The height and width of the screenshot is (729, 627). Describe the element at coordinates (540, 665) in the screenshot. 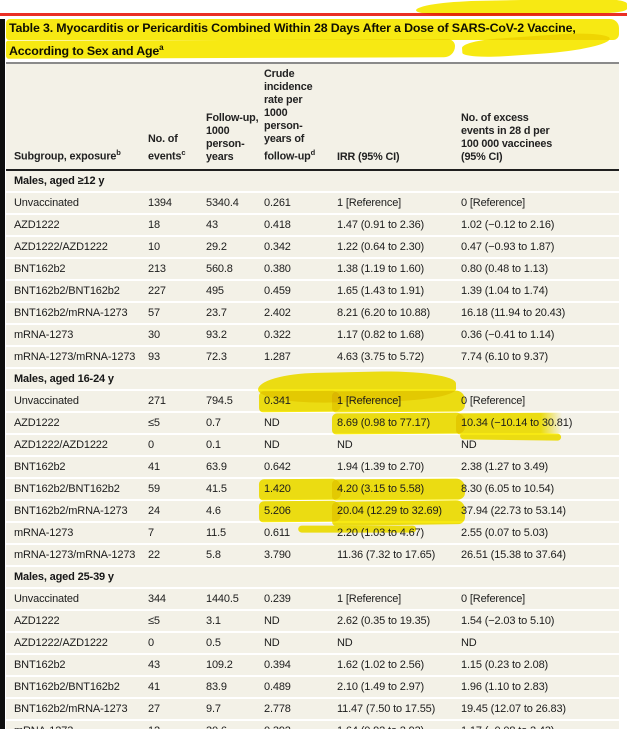

I see `cell-excess: 1.15 (0.23 to 2.08)` at that location.